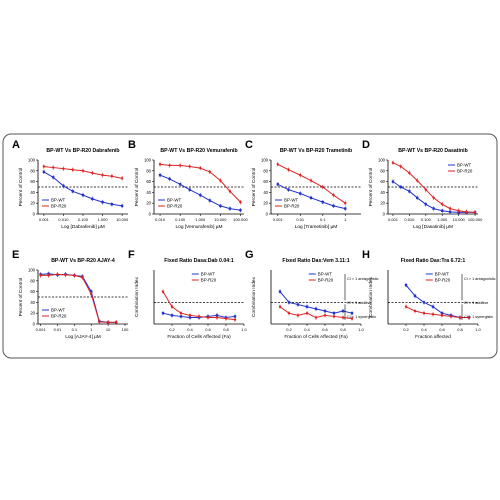 This screenshot has height=500, width=500. I want to click on ci-antagonistic-label: CI > 1 antagonistic, so click(480, 279).